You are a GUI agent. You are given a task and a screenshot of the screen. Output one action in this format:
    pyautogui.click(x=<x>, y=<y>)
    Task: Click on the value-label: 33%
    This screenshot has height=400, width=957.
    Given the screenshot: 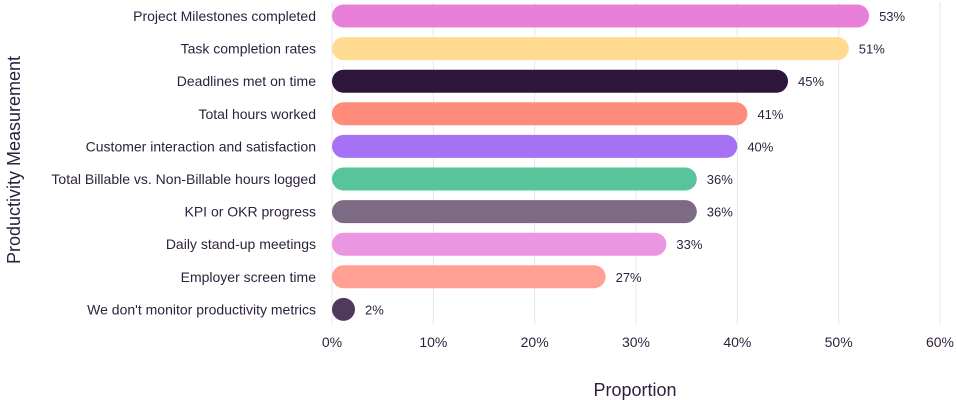 What is the action you would take?
    pyautogui.click(x=689, y=244)
    